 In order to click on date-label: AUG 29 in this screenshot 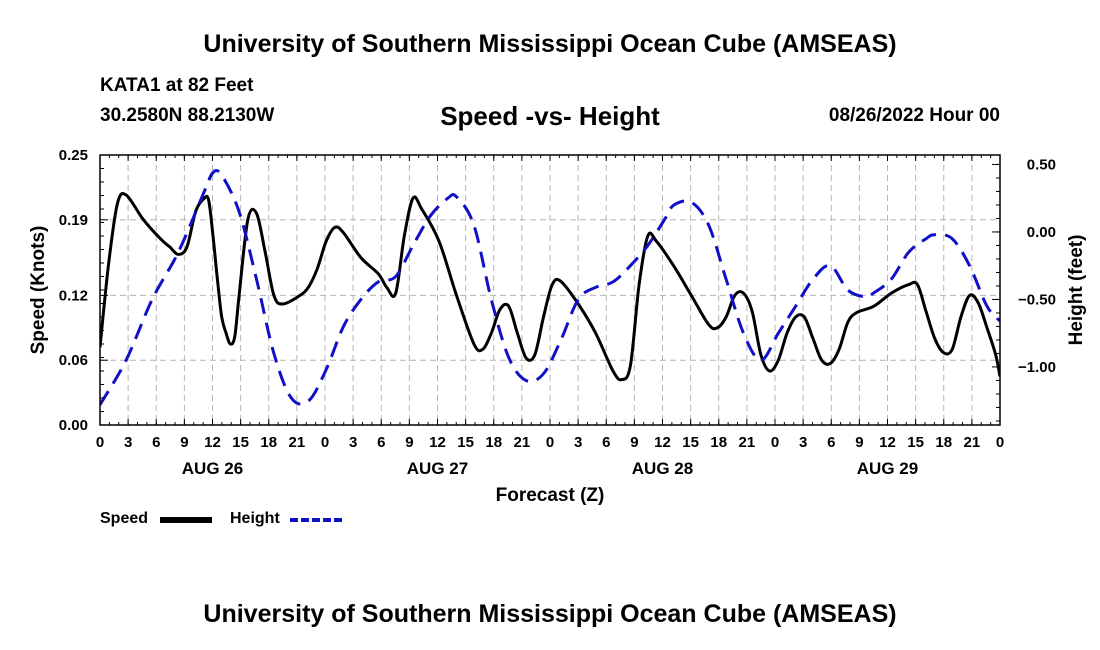, I will do `click(887, 468)`.